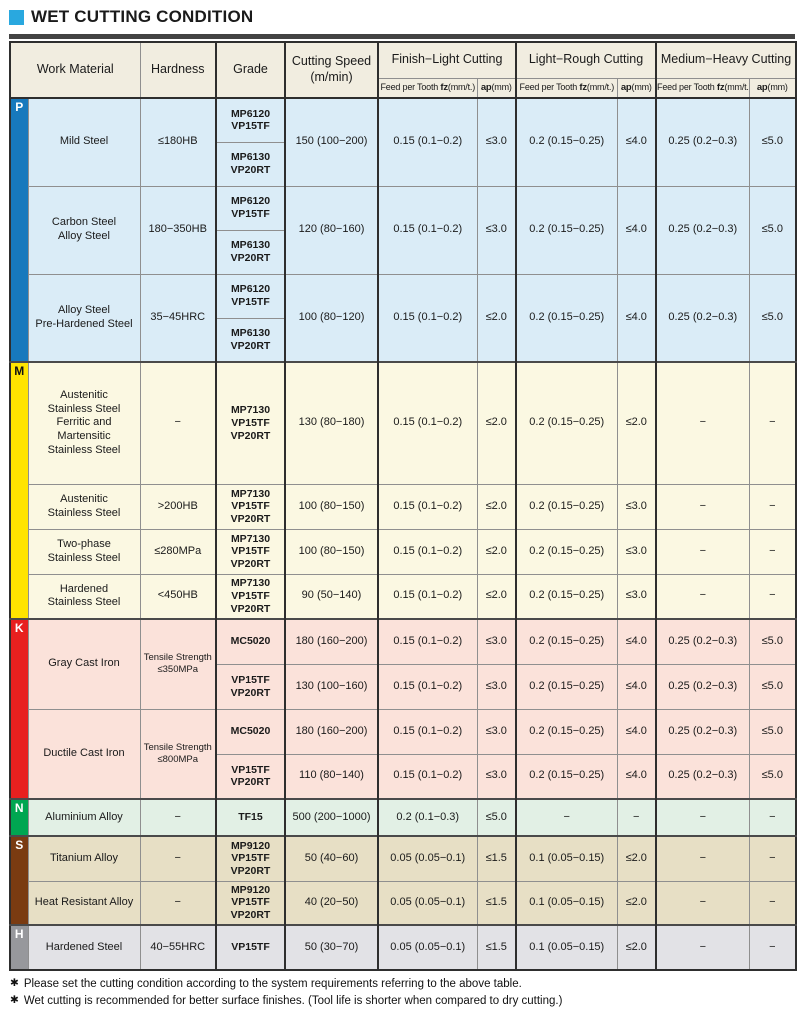 The height and width of the screenshot is (1011, 798). I want to click on hardness-cell: Tensile Strength ≤350MPa, so click(178, 664).